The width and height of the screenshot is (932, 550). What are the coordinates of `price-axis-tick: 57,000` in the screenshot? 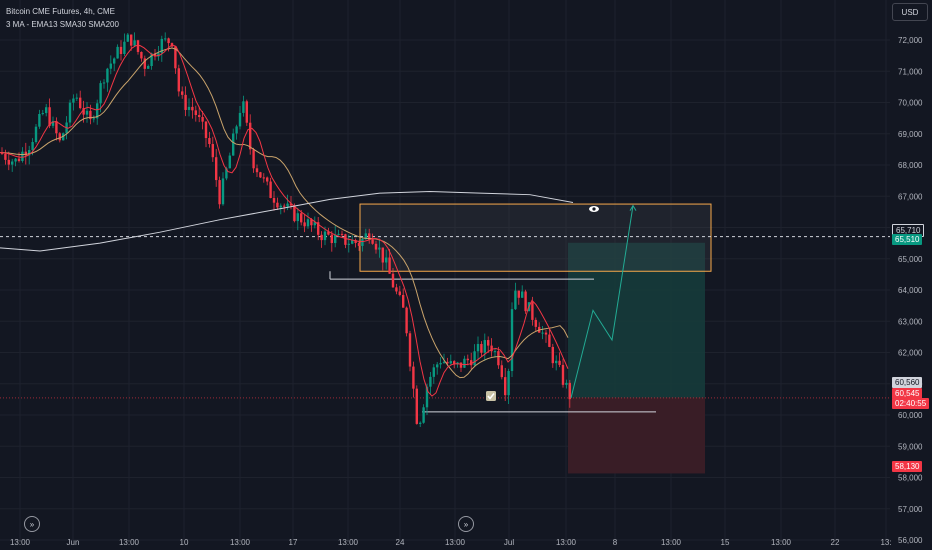 It's located at (910, 509).